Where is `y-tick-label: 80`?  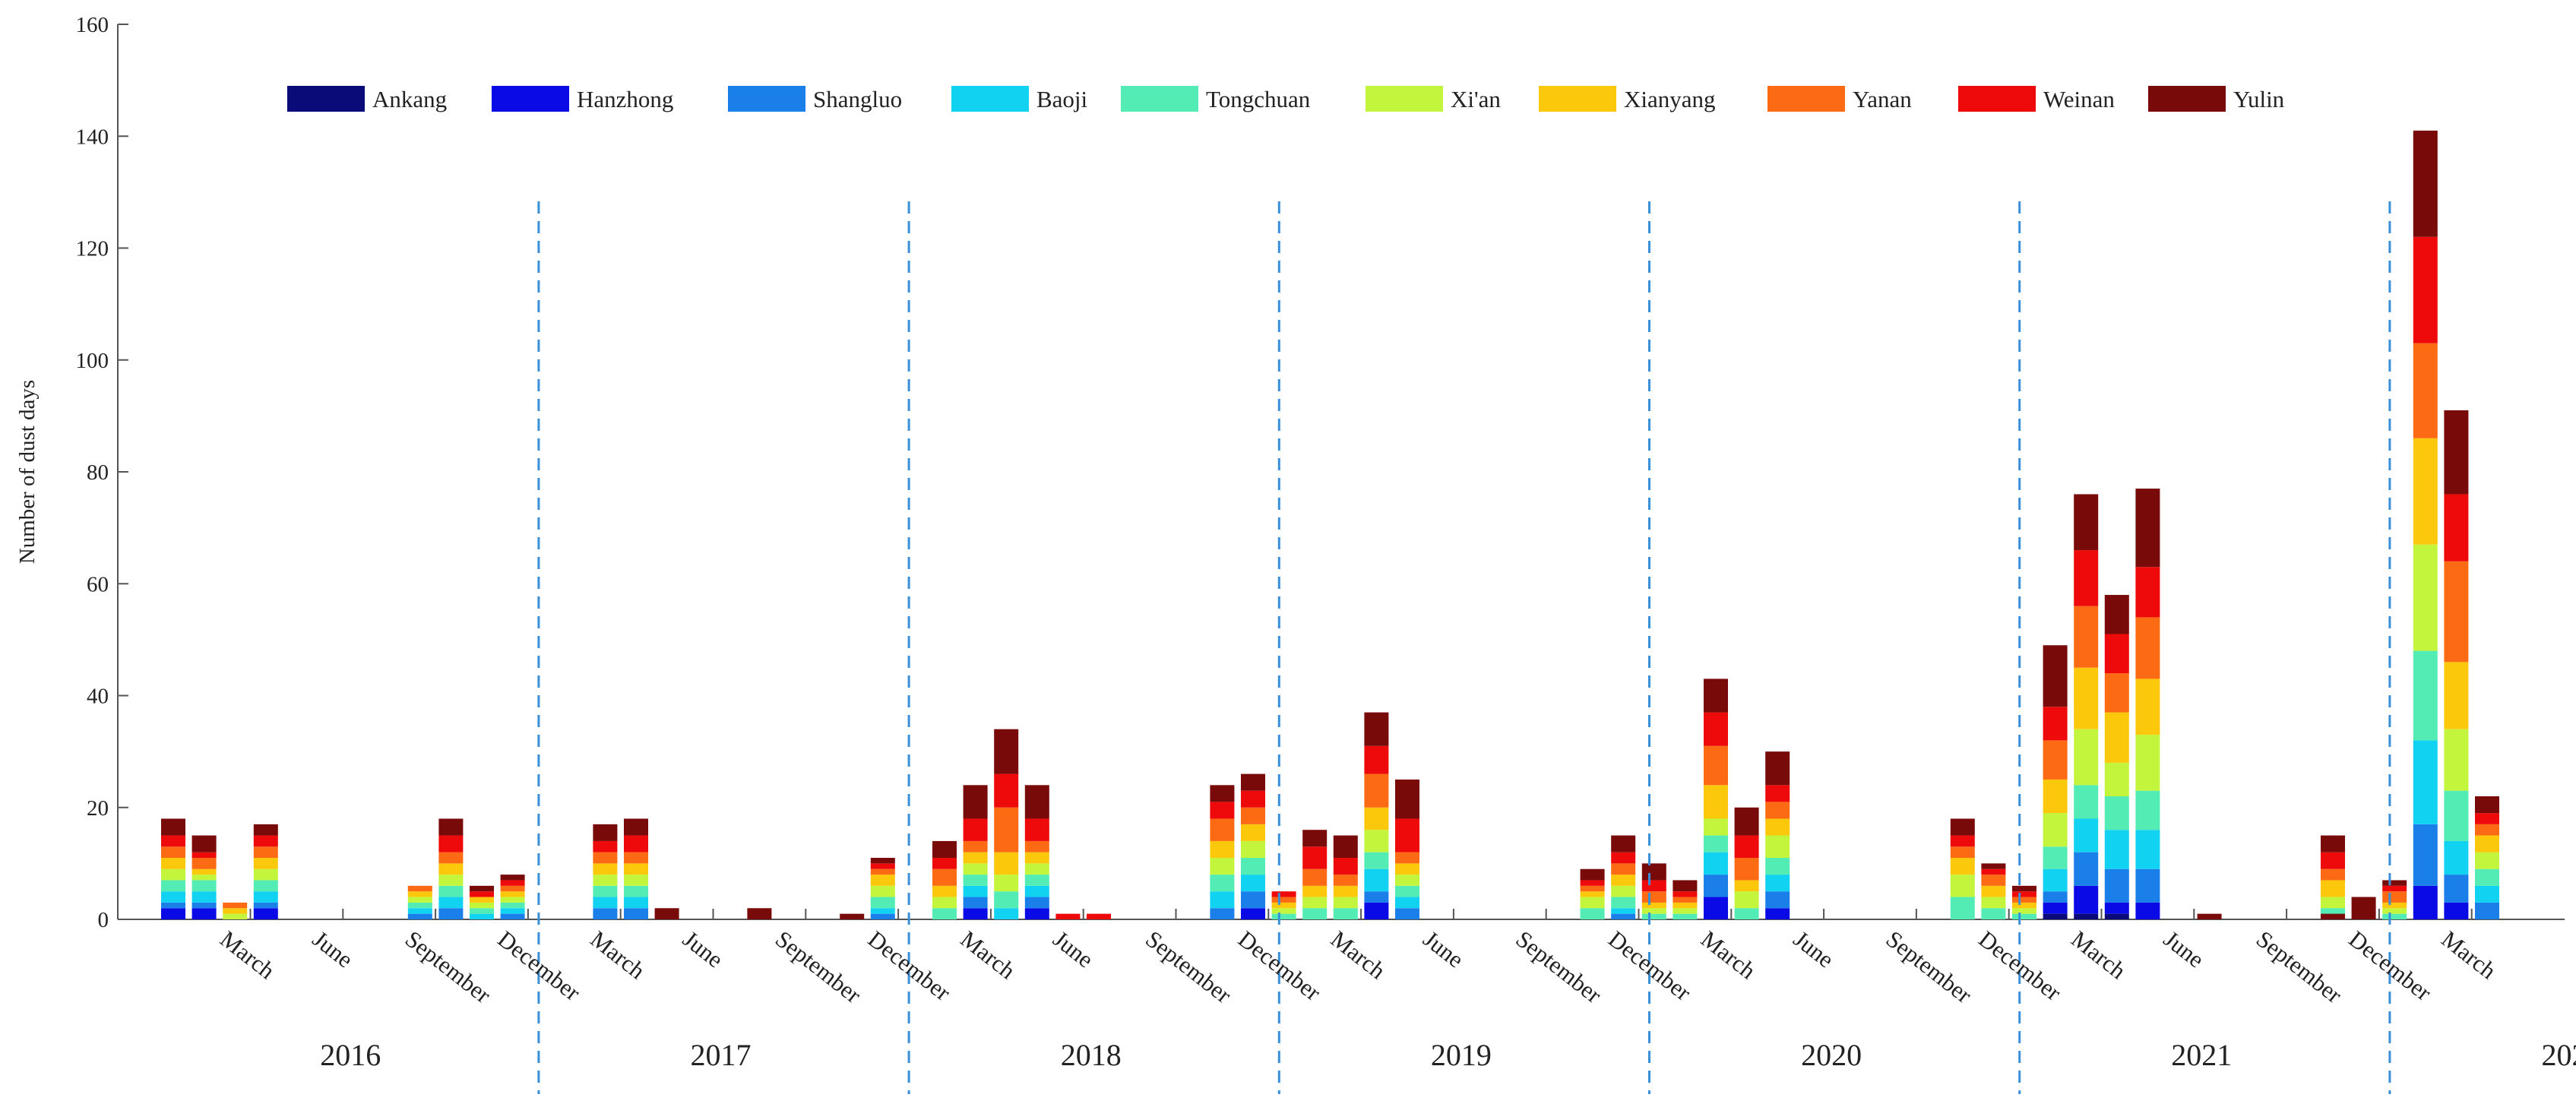
y-tick-label: 80 is located at coordinates (98, 472).